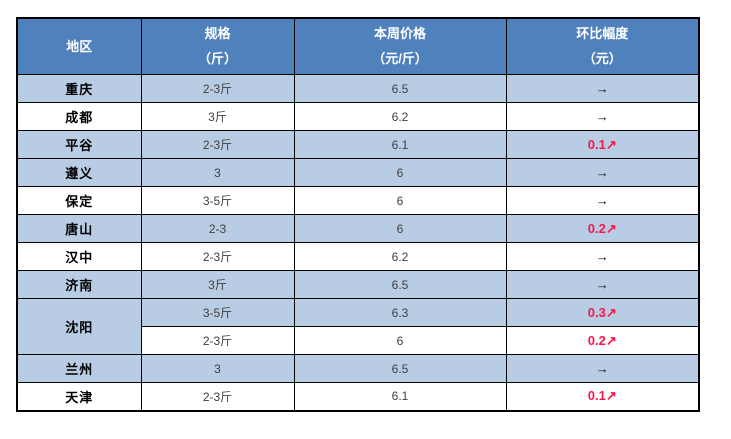  What do you see at coordinates (217, 228) in the screenshot?
I see `spec-cell: 2-3` at bounding box center [217, 228].